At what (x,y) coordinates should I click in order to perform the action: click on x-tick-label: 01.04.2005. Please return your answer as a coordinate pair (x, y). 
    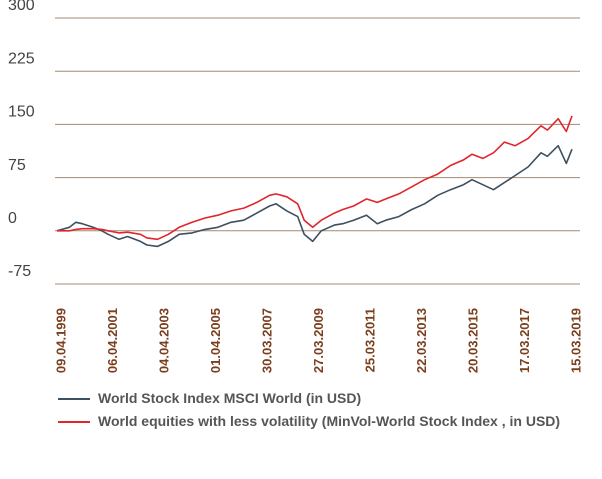
    Looking at the image, I should click on (215, 340).